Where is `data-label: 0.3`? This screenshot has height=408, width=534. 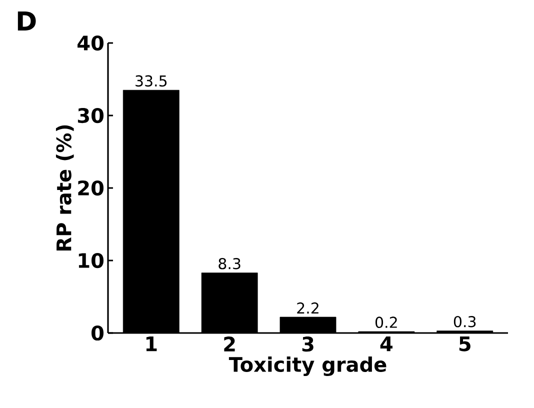
data-label: 0.3 is located at coordinates (465, 322).